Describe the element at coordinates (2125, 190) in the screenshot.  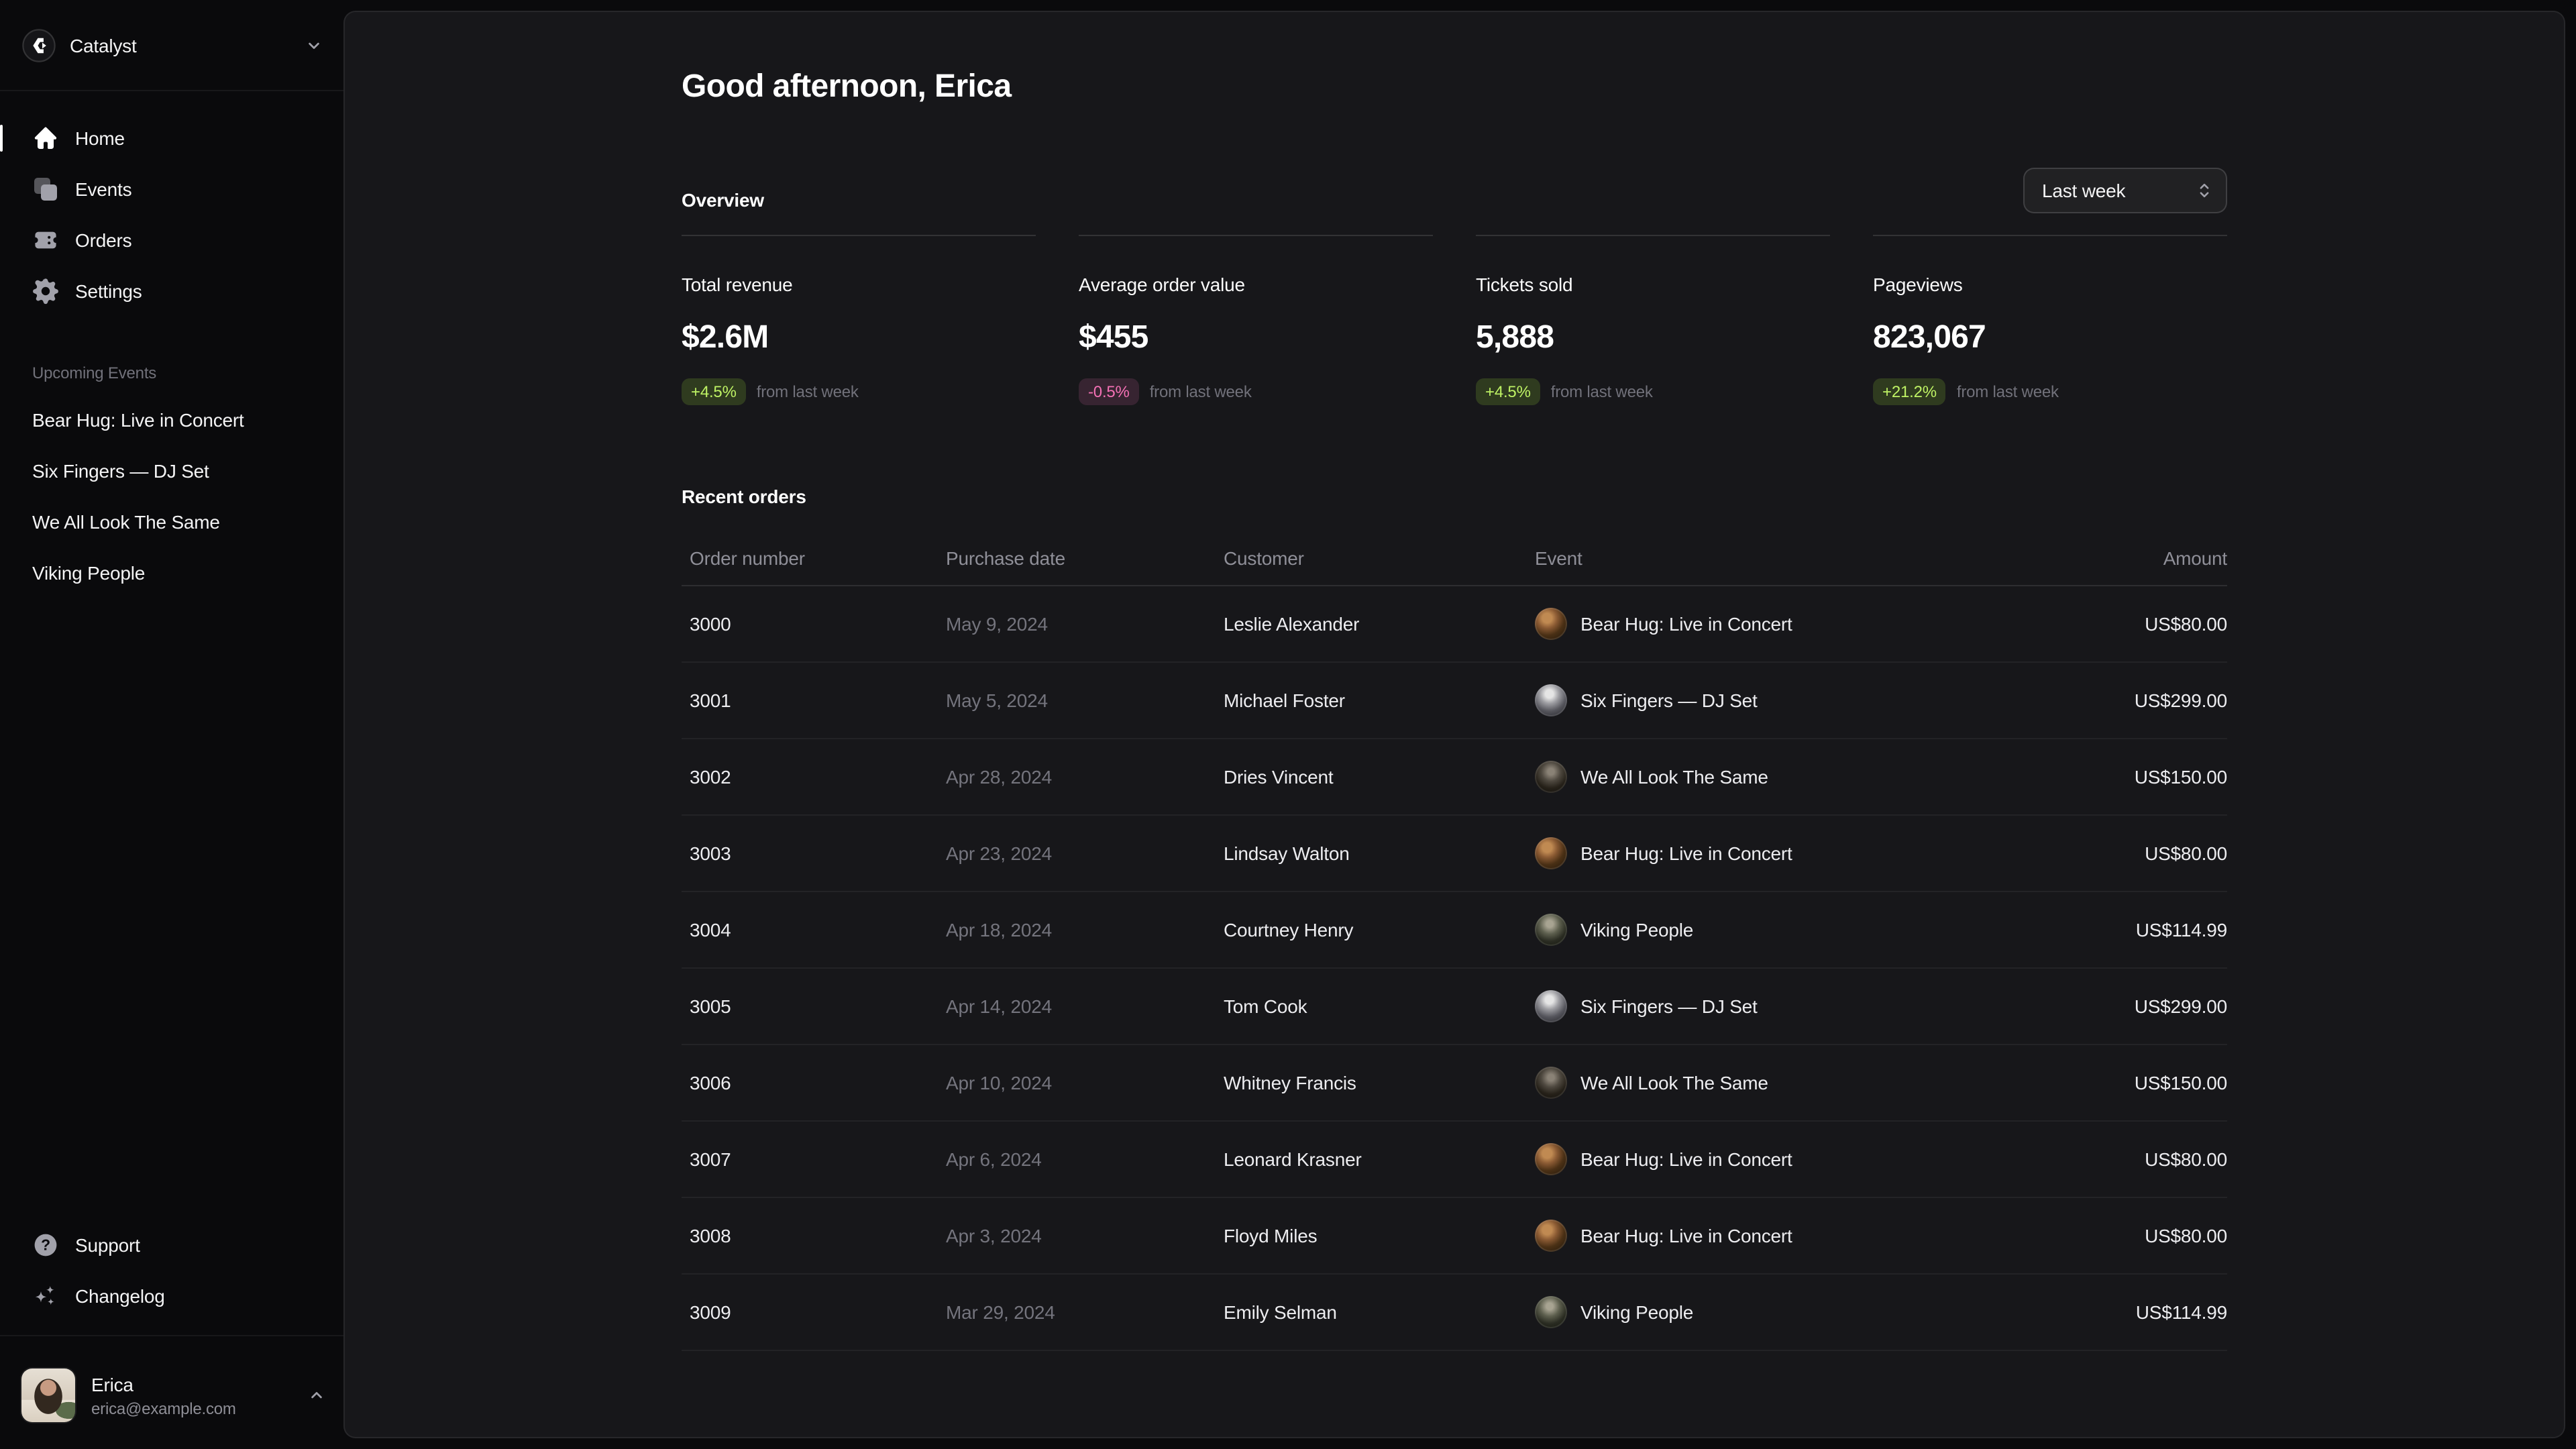
I see `period-select: Last week` at that location.